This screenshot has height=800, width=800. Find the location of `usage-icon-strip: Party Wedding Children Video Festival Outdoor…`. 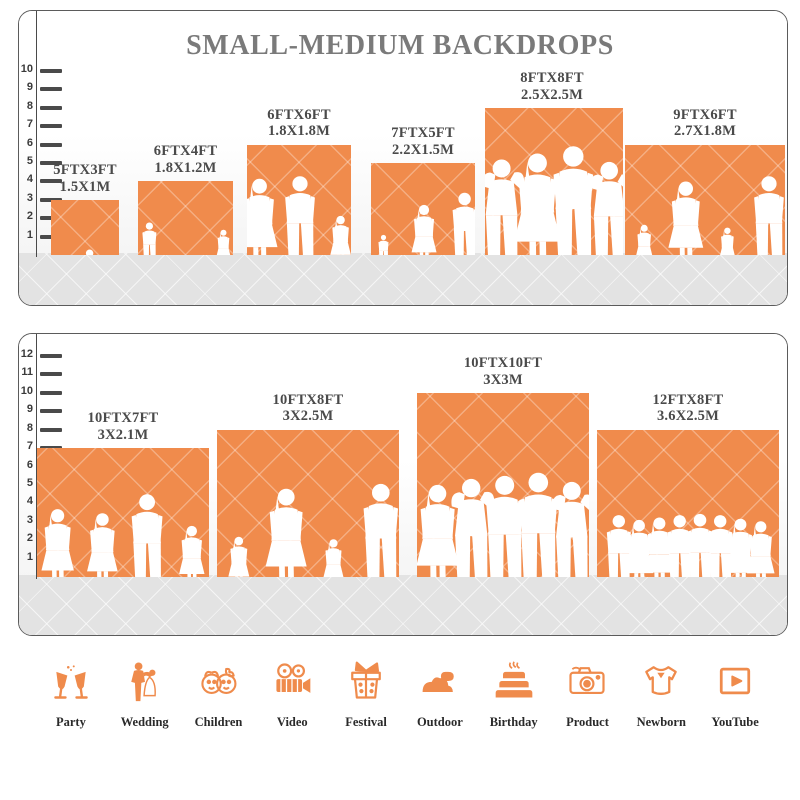

usage-icon-strip: Party Wedding Children Video Festival Outdoor… is located at coordinates (403, 710).